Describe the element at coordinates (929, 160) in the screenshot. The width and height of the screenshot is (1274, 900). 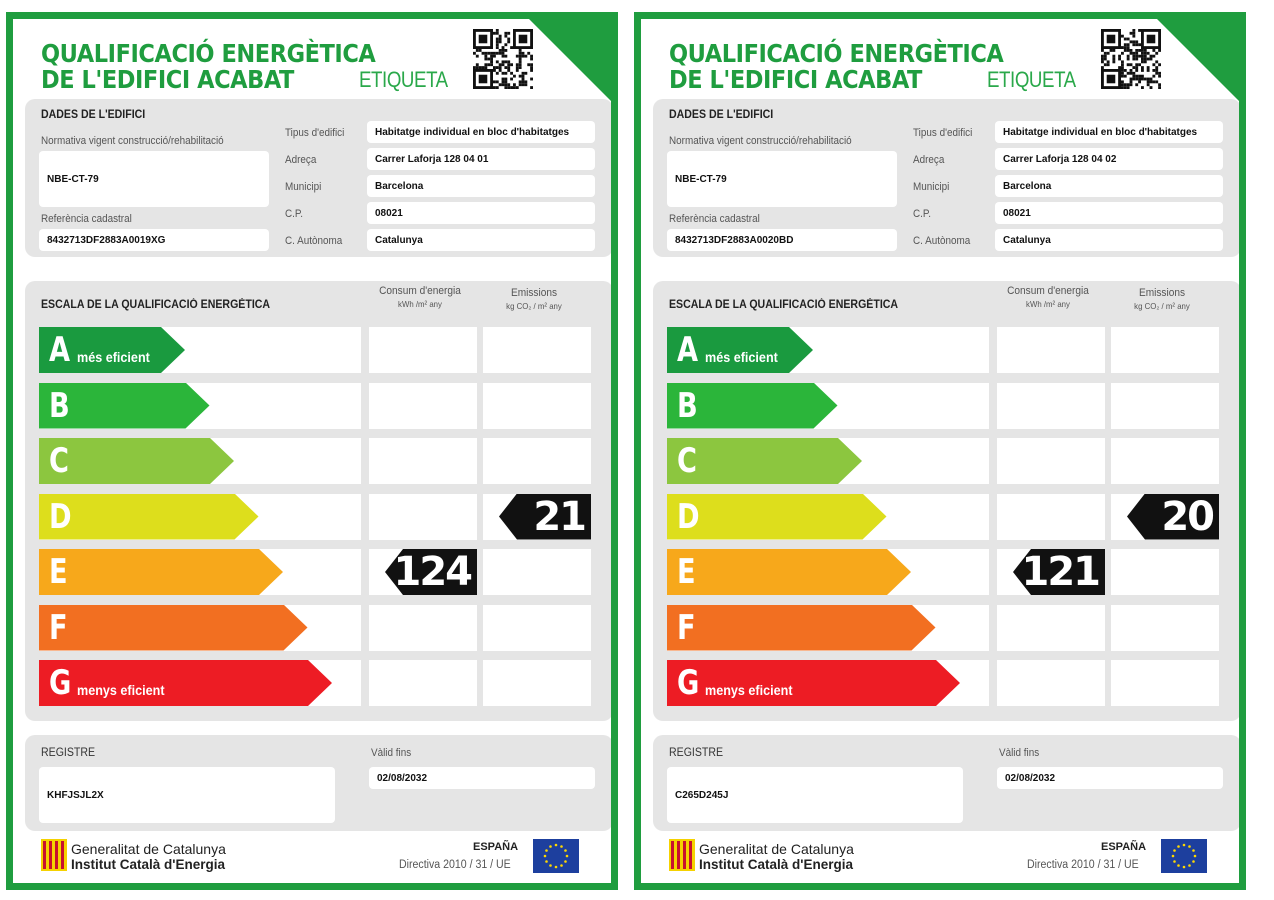
I see `adreca-label: Adreça` at that location.